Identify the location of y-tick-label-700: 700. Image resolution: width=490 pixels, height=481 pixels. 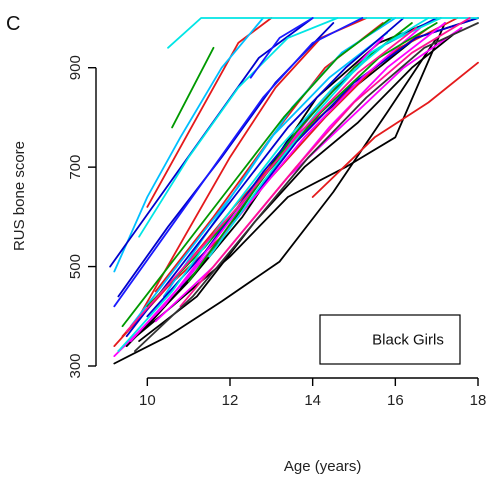
(75, 167).